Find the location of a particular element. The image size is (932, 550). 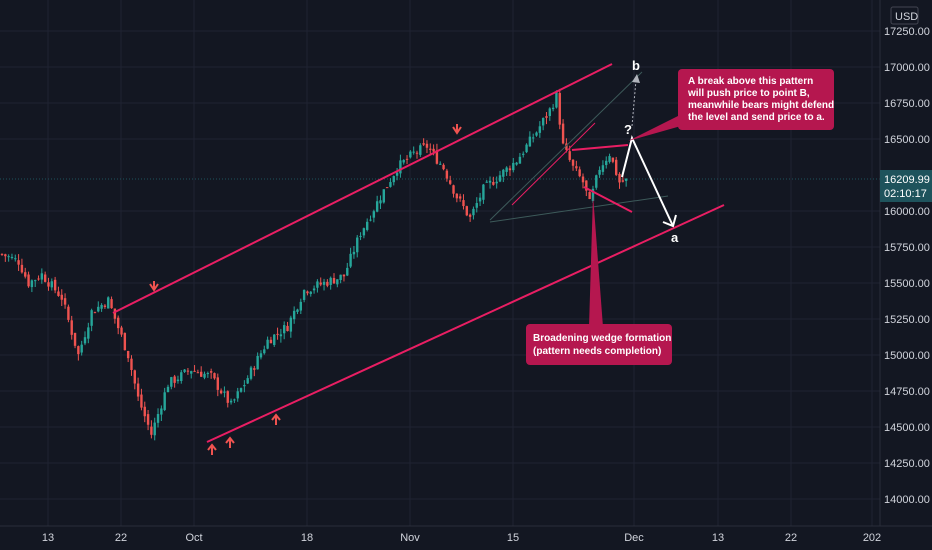

time-scale: 13 22 Oct 18 Nov 15 Dec 13 22 202 is located at coordinates (466, 534).